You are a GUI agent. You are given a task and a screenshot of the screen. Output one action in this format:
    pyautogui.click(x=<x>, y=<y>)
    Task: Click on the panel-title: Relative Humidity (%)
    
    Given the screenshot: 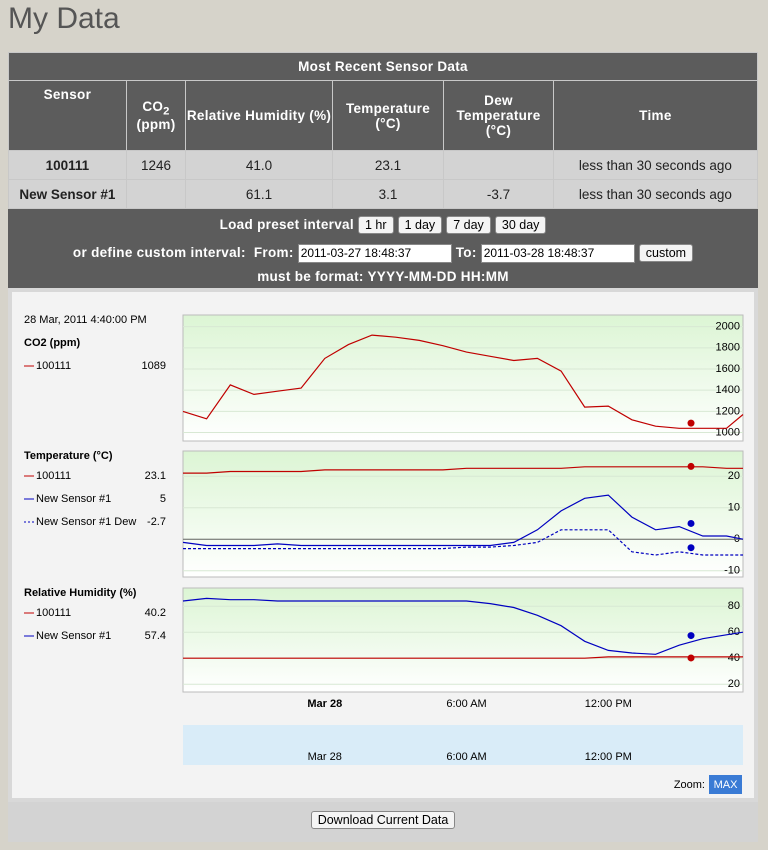 What is the action you would take?
    pyautogui.click(x=80, y=593)
    